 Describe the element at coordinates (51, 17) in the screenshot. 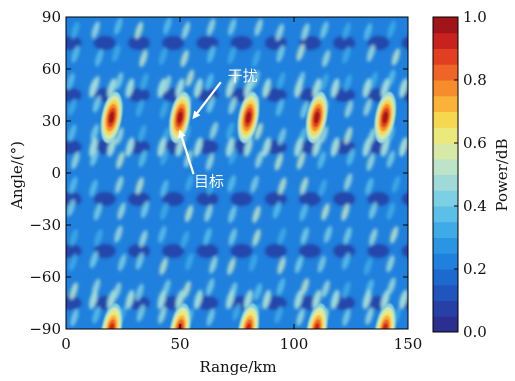

I see `y-tick-label: 90` at that location.